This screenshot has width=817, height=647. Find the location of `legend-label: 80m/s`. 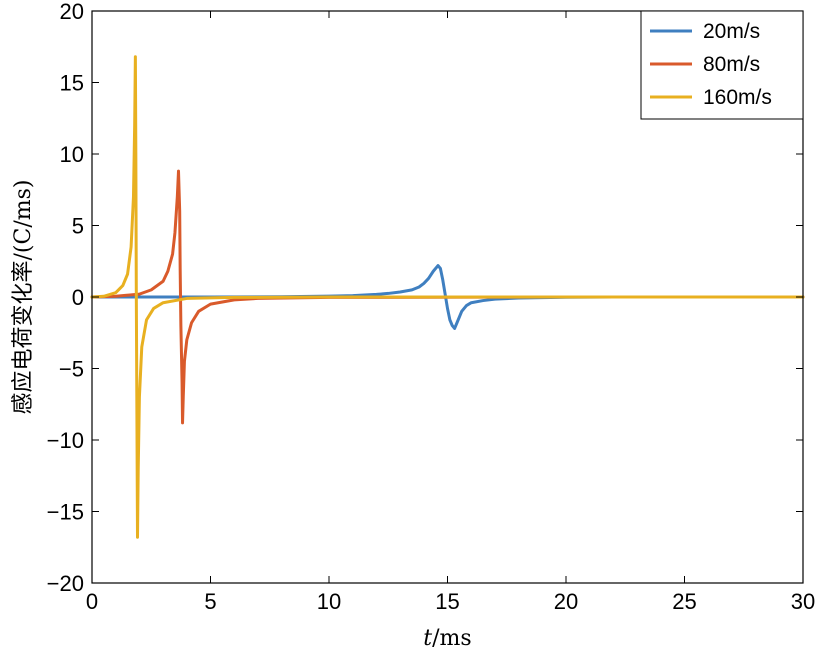

legend-label: 80m/s is located at coordinates (731, 64).